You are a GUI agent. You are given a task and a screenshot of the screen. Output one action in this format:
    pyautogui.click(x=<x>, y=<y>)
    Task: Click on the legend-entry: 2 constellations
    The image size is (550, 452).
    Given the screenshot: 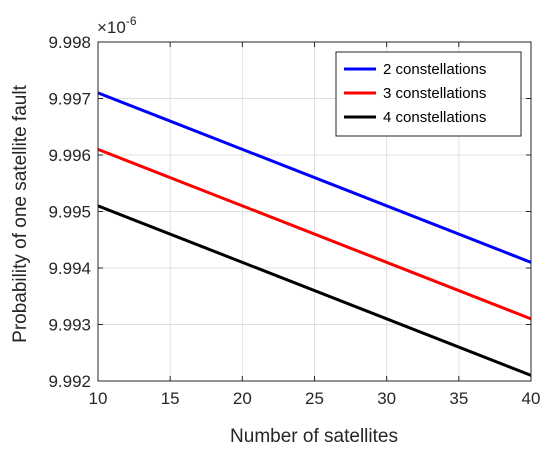 What is the action you would take?
    pyautogui.click(x=434, y=69)
    